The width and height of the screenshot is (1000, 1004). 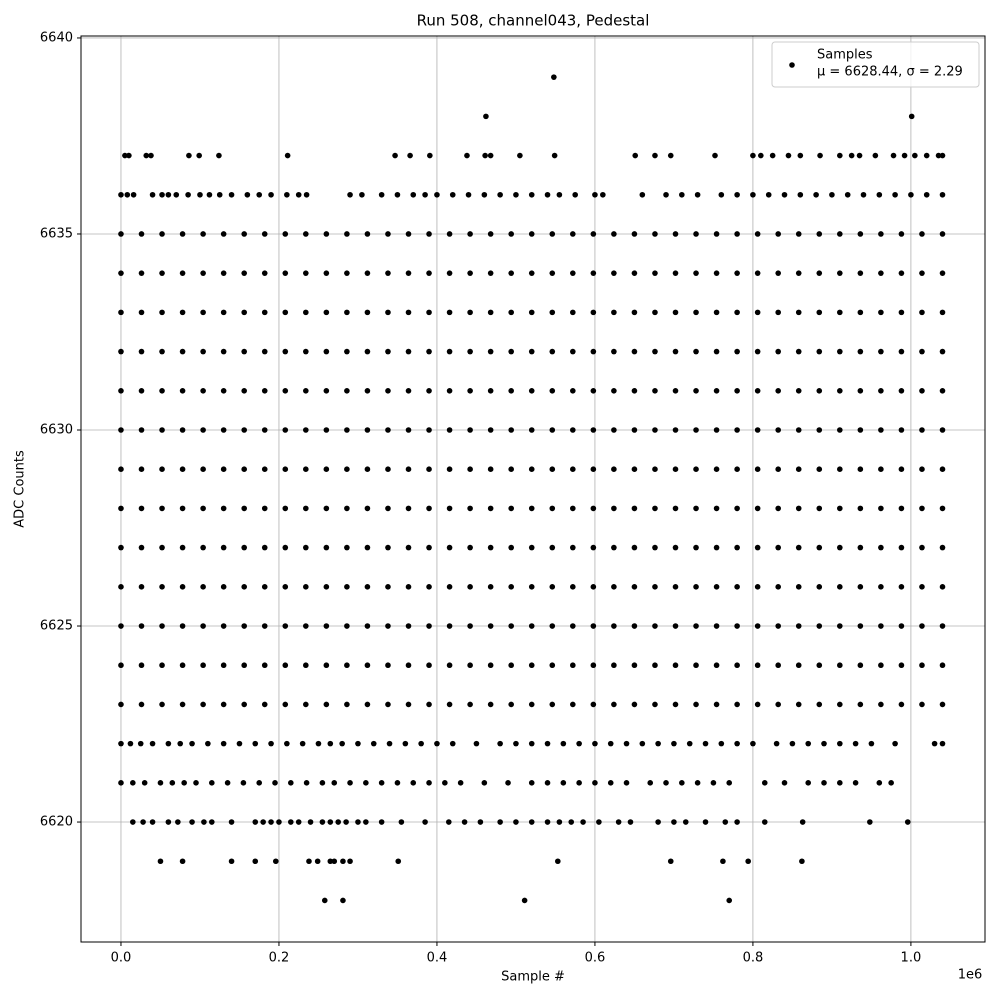 I want to click on x-tick-label: 0.4, so click(x=437, y=958).